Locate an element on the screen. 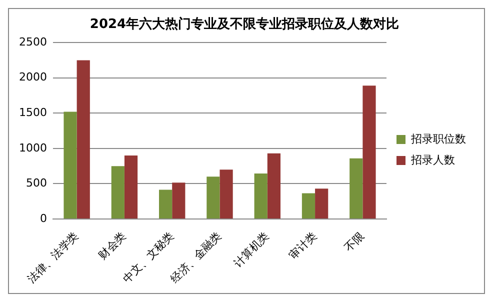 The image size is (493, 302). y-tick-label: 500 is located at coordinates (36, 183).